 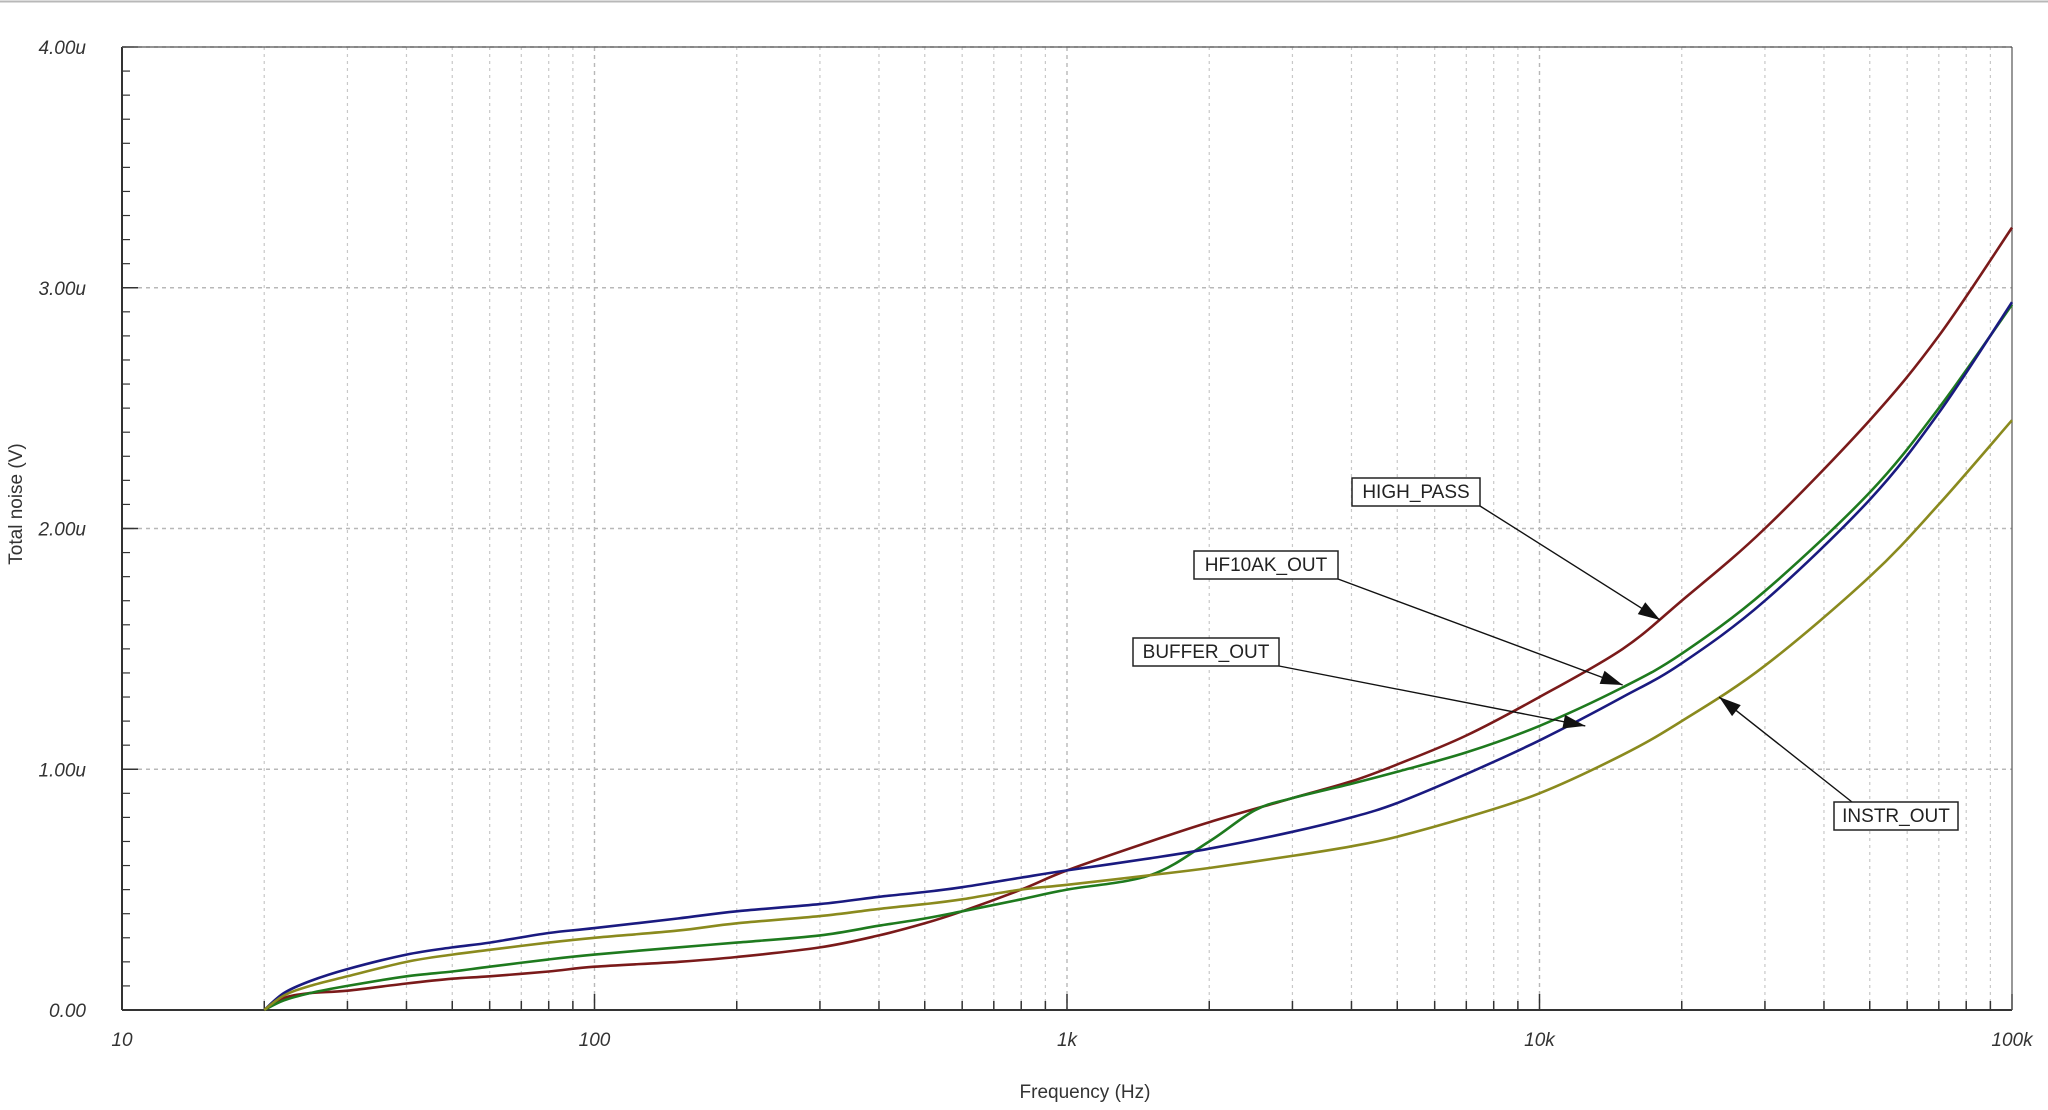 I want to click on series-label-instr-out: INSTR_OUT, so click(x=1838, y=763).